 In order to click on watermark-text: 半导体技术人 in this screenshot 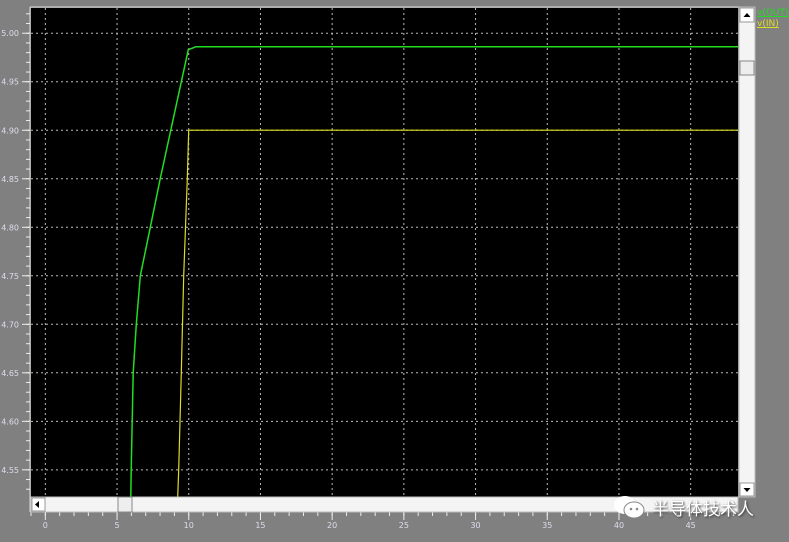, I will do `click(703, 509)`.